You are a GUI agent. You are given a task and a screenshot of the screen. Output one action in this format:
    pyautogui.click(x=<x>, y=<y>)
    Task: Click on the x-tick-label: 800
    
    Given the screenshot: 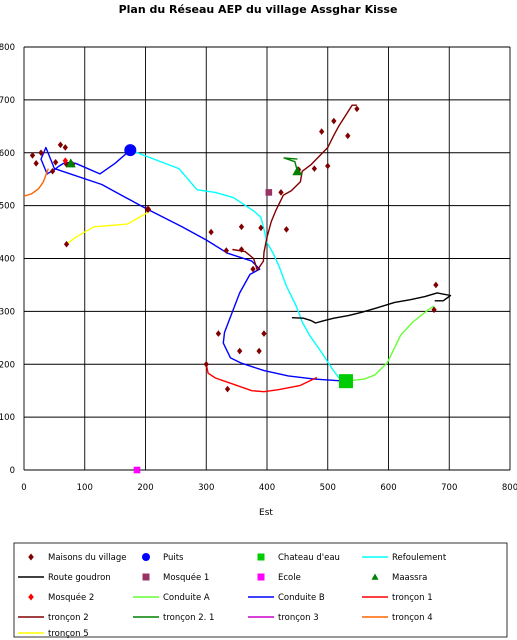 What is the action you would take?
    pyautogui.click(x=509, y=488)
    